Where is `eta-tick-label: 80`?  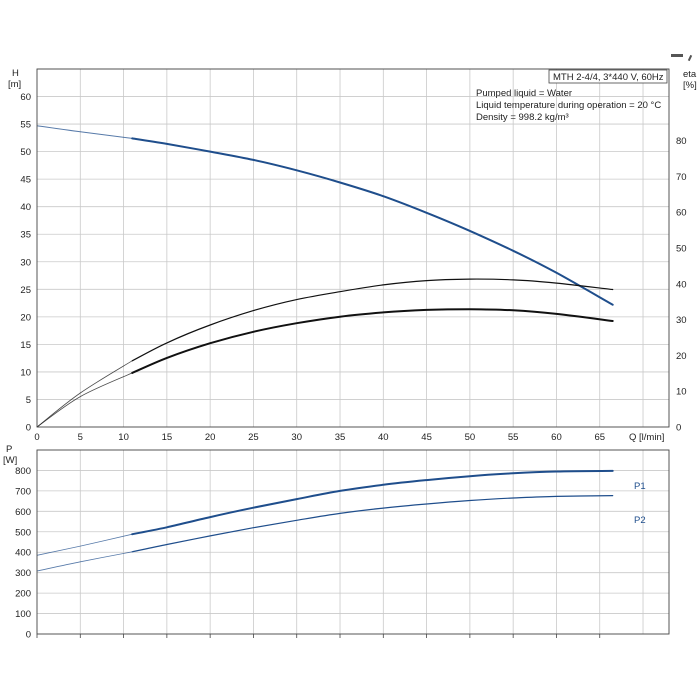 eta-tick-label: 80 is located at coordinates (681, 141).